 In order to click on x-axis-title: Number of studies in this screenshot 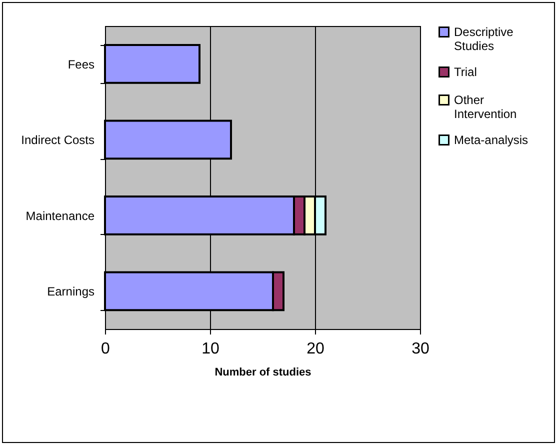, I will do `click(263, 372)`.